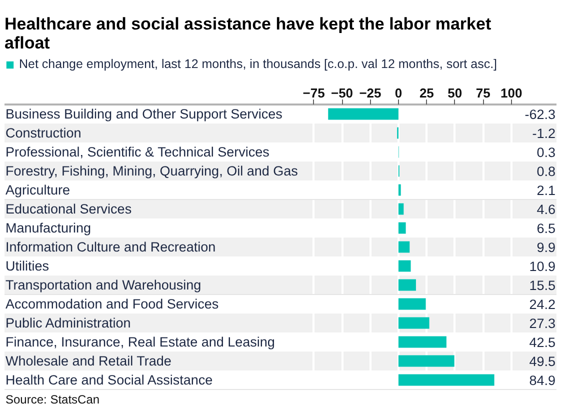  What do you see at coordinates (370, 93) in the screenshot?
I see `x-tick-label: −25` at bounding box center [370, 93].